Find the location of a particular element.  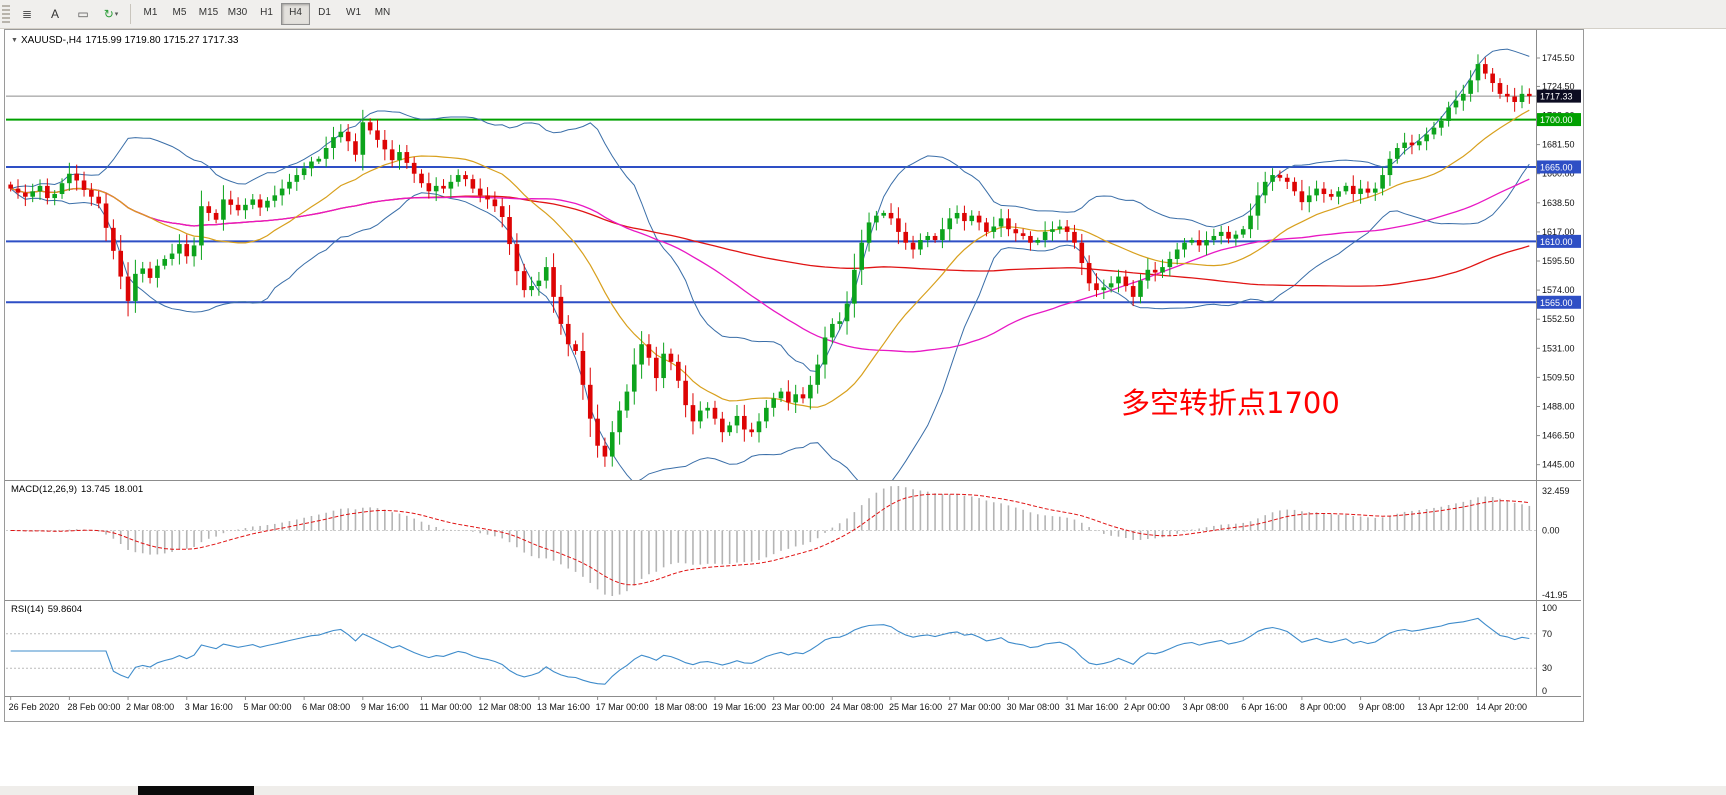

timeframe-h1-button: H1 is located at coordinates (266, 12).